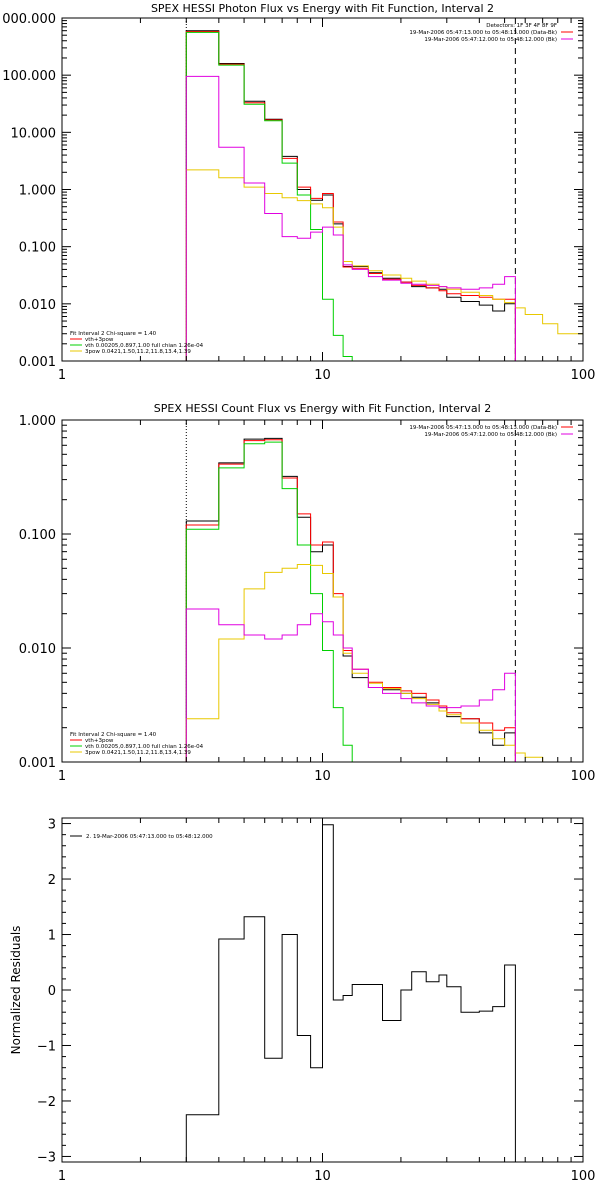  What do you see at coordinates (29, 76) in the screenshot?
I see `y-tick-label: 100.000` at bounding box center [29, 76].